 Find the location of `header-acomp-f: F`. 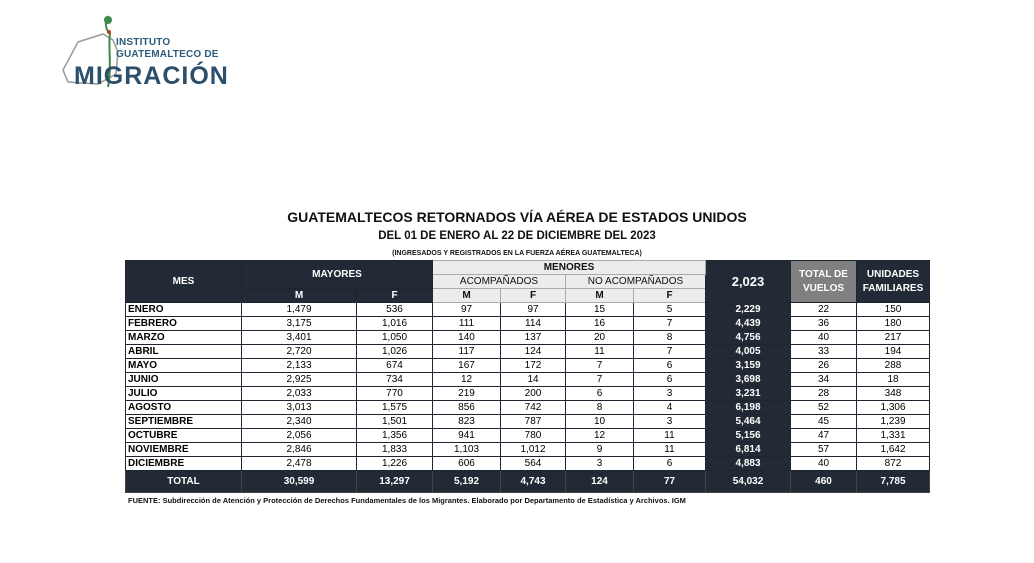

header-acomp-f: F is located at coordinates (533, 295).